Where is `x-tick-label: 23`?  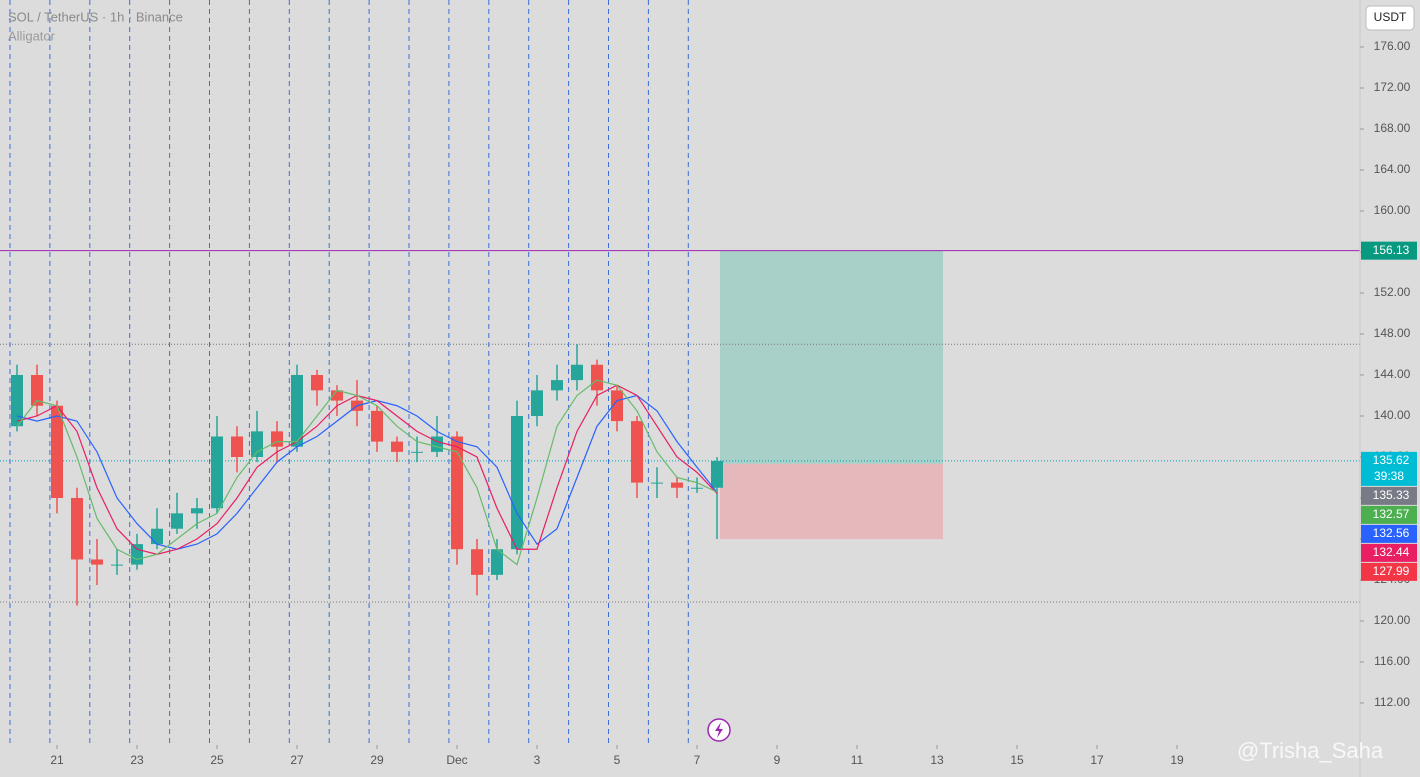 x-tick-label: 23 is located at coordinates (137, 760).